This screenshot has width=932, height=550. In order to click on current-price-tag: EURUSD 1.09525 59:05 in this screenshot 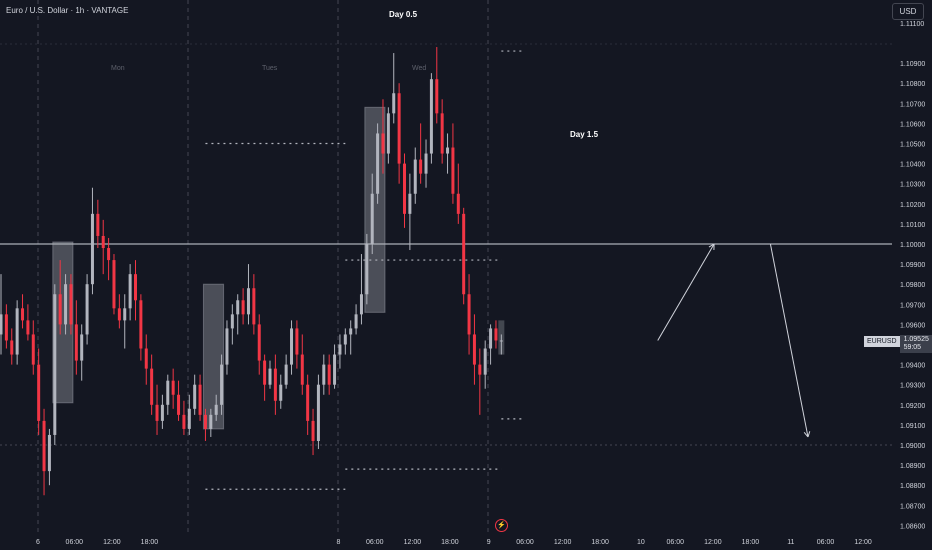, I will do `click(898, 344)`.